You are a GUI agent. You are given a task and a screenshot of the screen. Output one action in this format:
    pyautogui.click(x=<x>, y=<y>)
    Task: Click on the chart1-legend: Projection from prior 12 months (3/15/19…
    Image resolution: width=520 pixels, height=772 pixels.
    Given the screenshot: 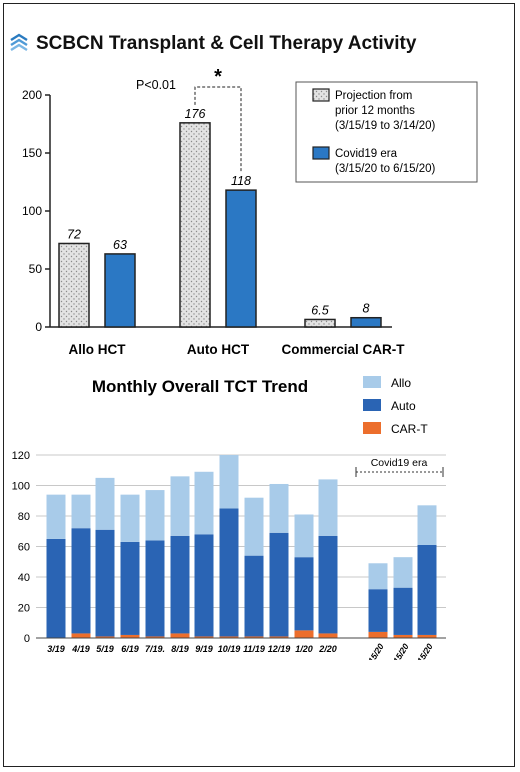 What is the action you would take?
    pyautogui.click(x=386, y=132)
    